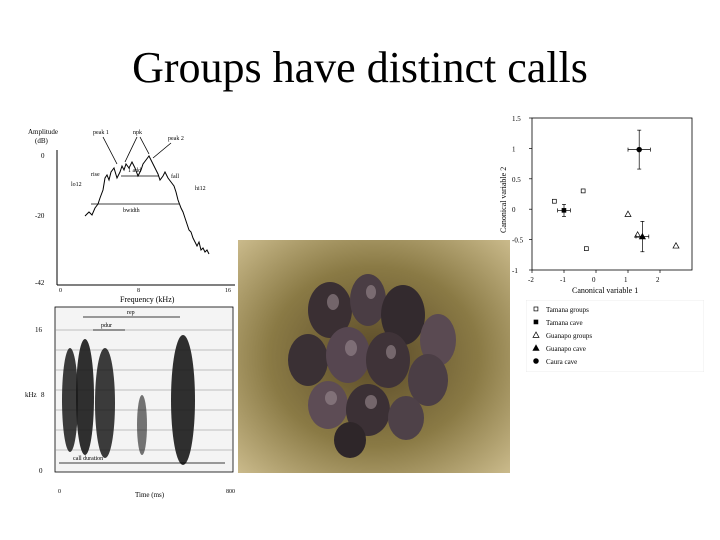  What do you see at coordinates (110, 150) in the screenshot?
I see `peak1-arrow` at bounding box center [110, 150].